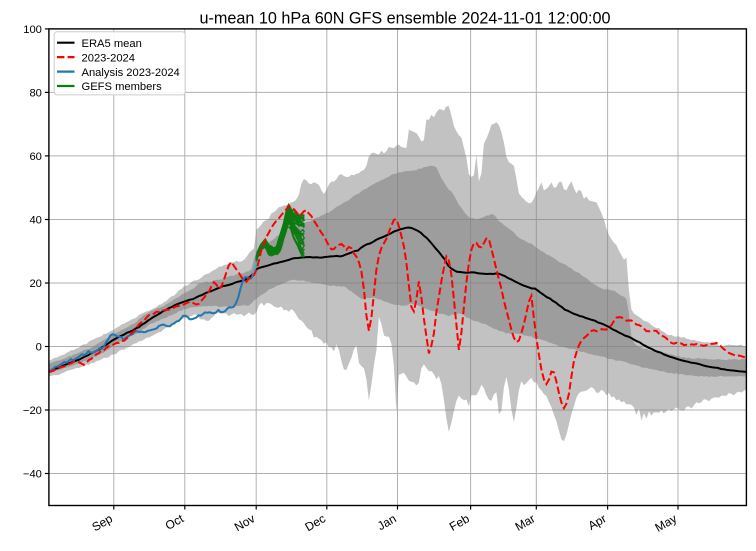 This screenshot has width=756, height=551. What do you see at coordinates (39, 347) in the screenshot?
I see `svg-text: 0` at bounding box center [39, 347].